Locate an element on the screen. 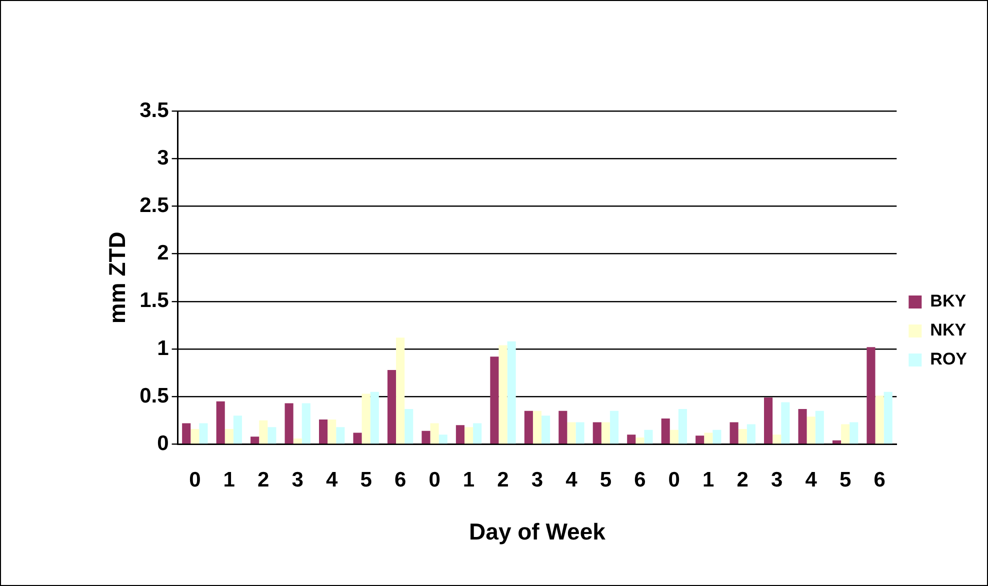  legend-label: NKY is located at coordinates (948, 330).